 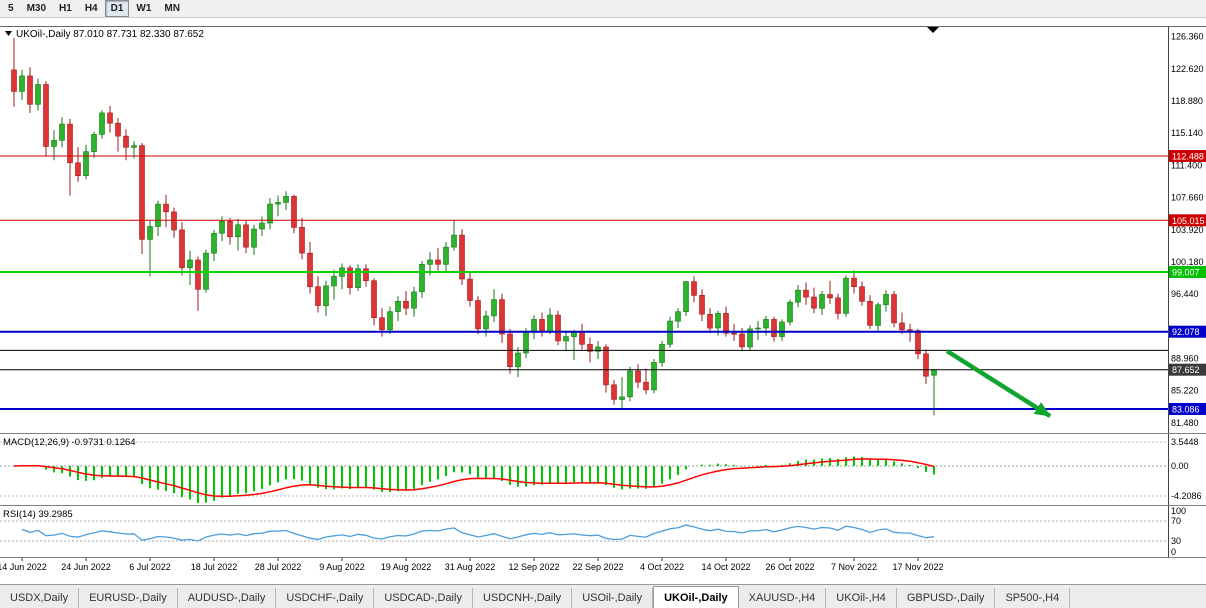 What do you see at coordinates (227, 598) in the screenshot?
I see `symbol-tab: AUDUSD-,Daily` at bounding box center [227, 598].